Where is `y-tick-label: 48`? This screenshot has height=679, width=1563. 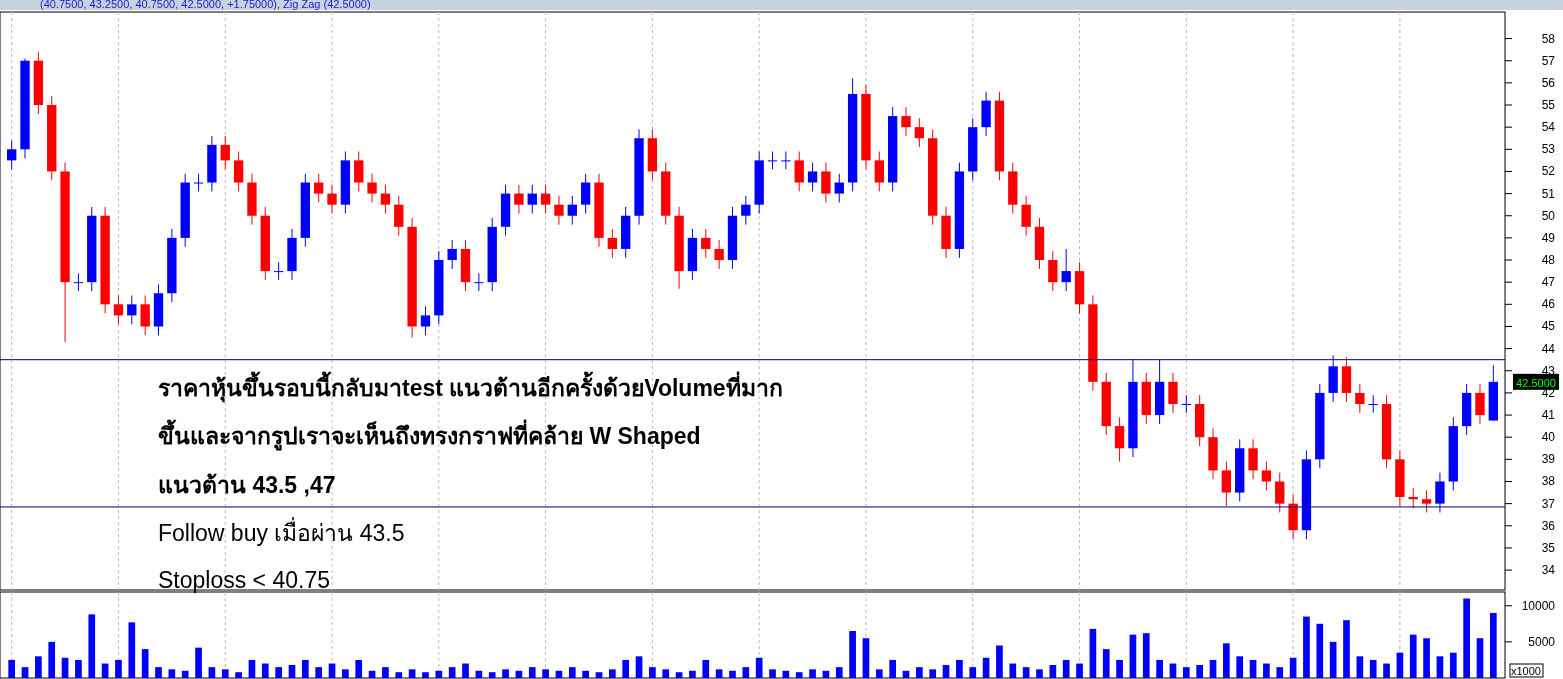 y-tick-label: 48 is located at coordinates (1548, 260).